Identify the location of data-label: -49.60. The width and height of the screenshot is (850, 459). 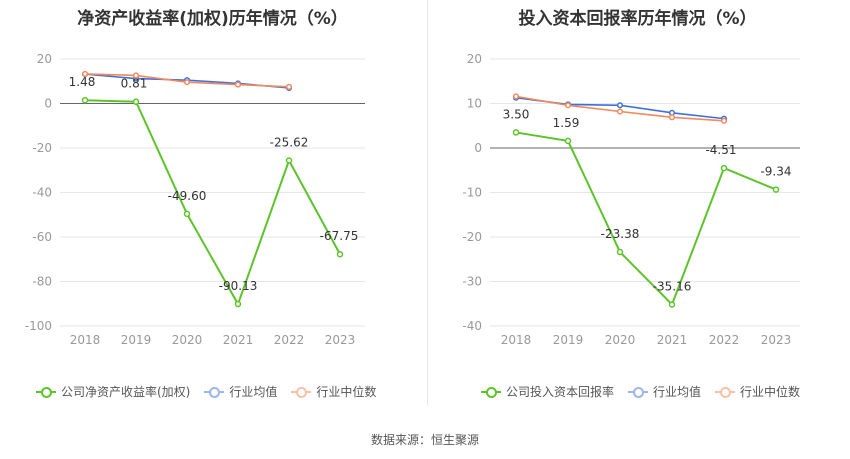
(187, 196).